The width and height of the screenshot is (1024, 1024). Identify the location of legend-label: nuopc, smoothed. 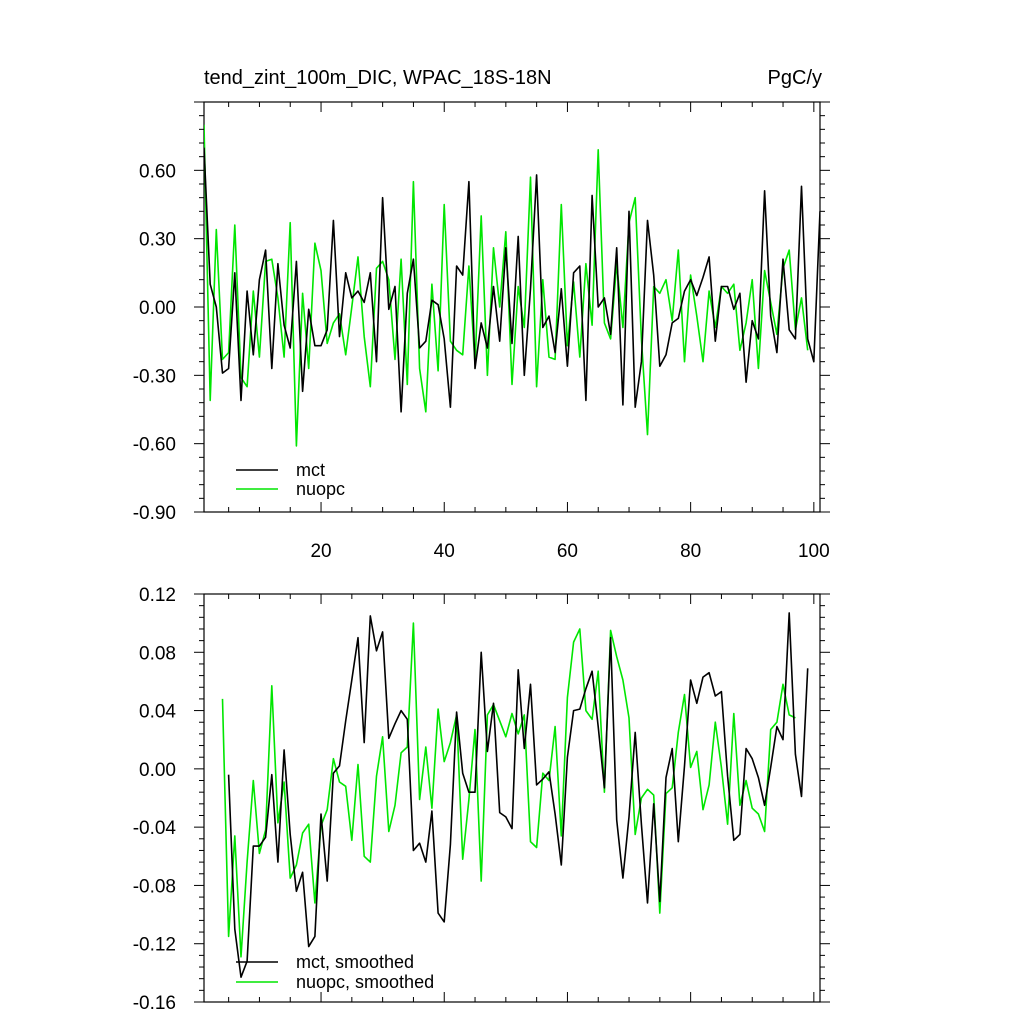
(365, 982).